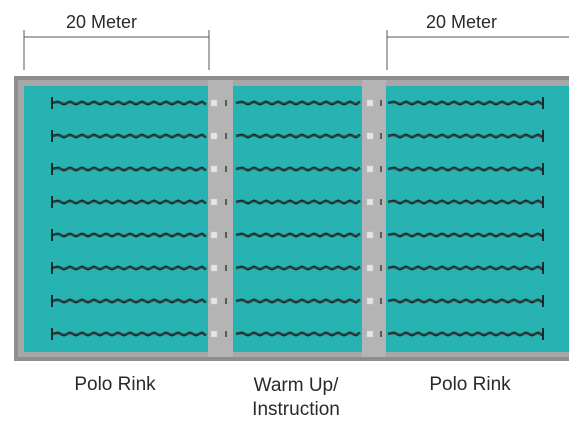  I want to click on right-divider-deck, so click(374, 218).